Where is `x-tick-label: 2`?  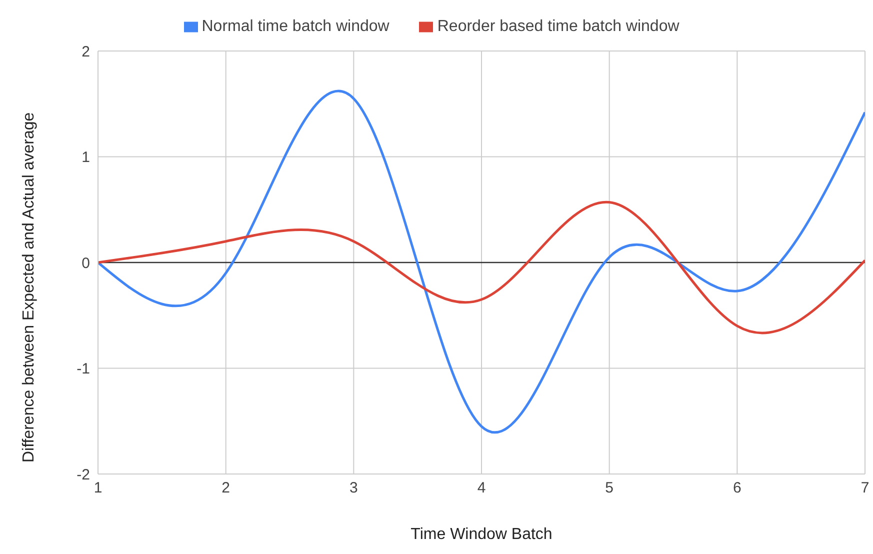 x-tick-label: 2 is located at coordinates (226, 488).